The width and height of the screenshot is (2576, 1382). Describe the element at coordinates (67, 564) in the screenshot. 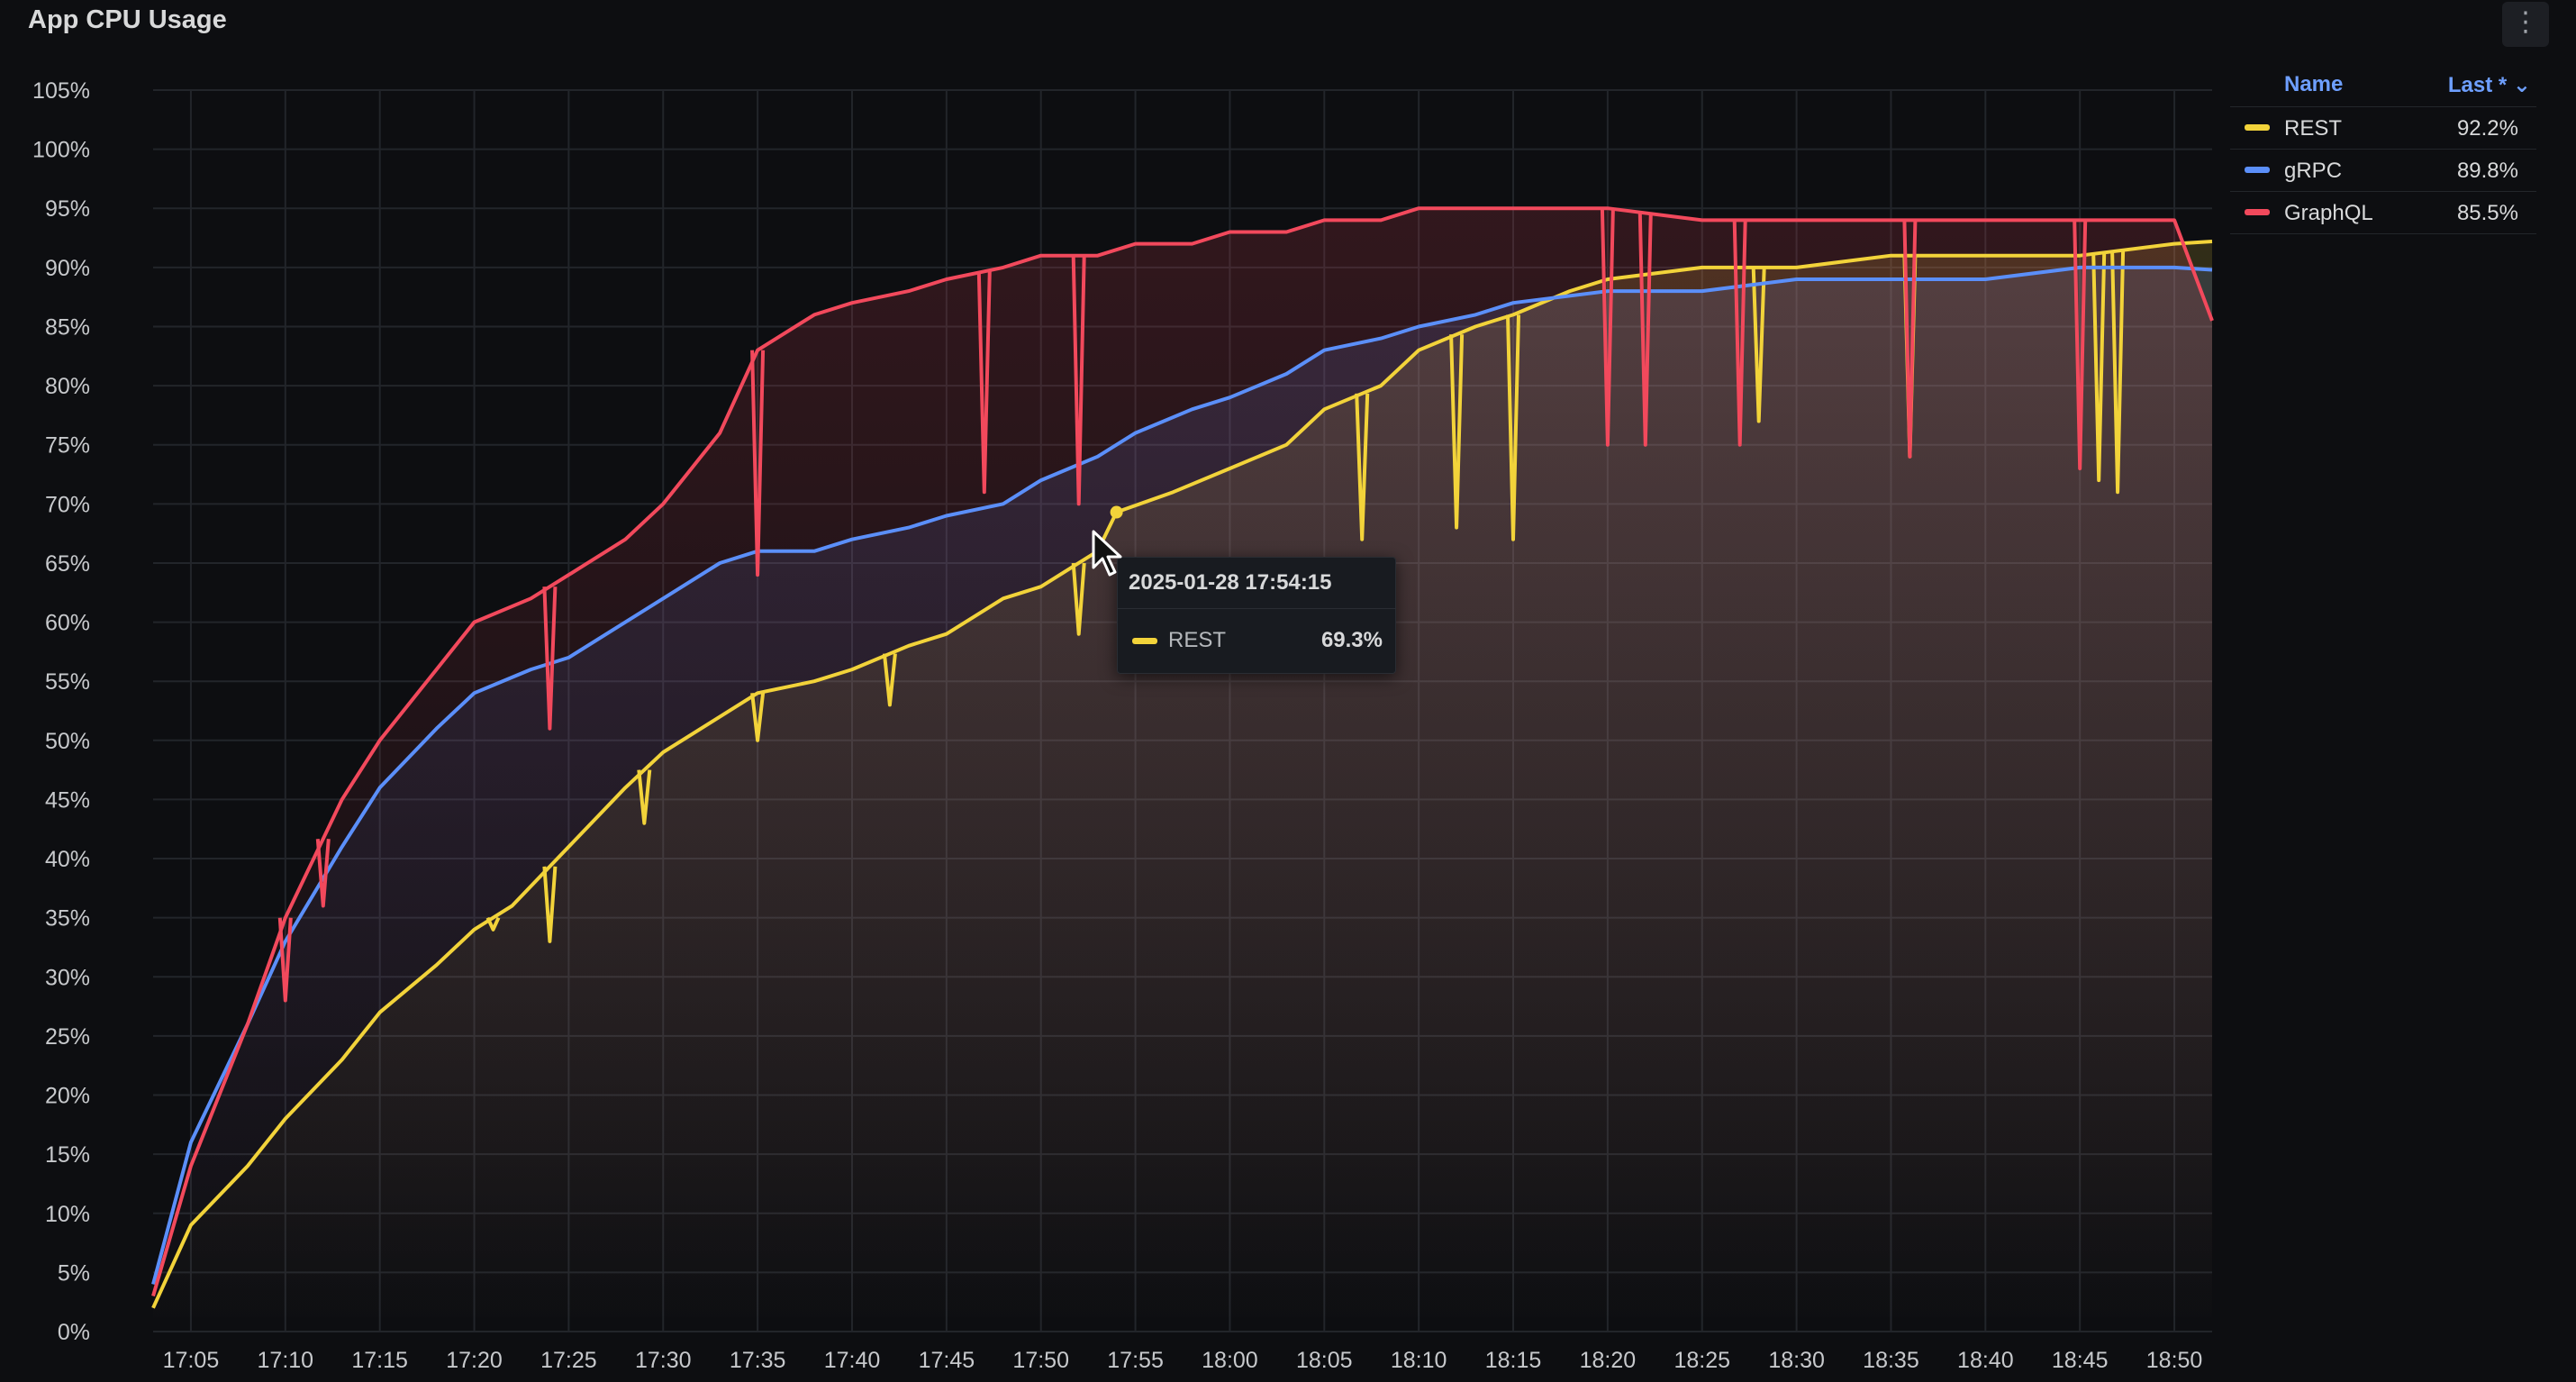

I see `y-tick-label: 65%` at that location.